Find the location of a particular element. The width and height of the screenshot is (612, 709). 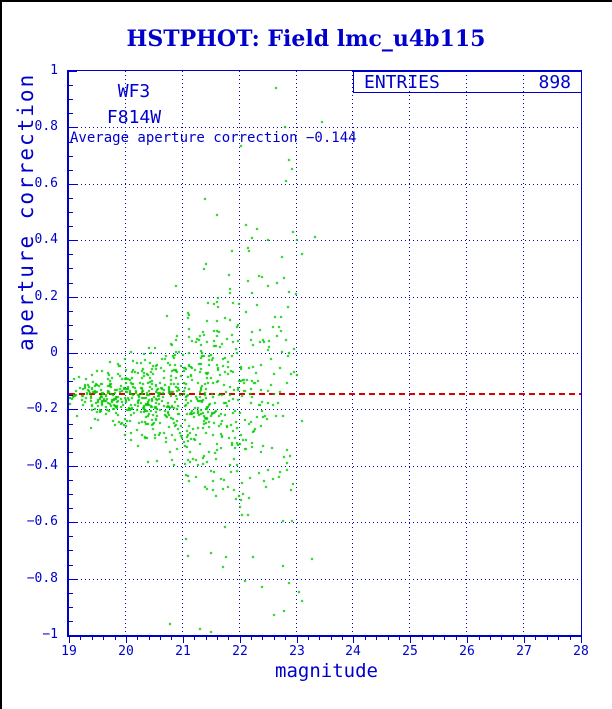

y-tick-label: −0.4 is located at coordinates (42, 465).